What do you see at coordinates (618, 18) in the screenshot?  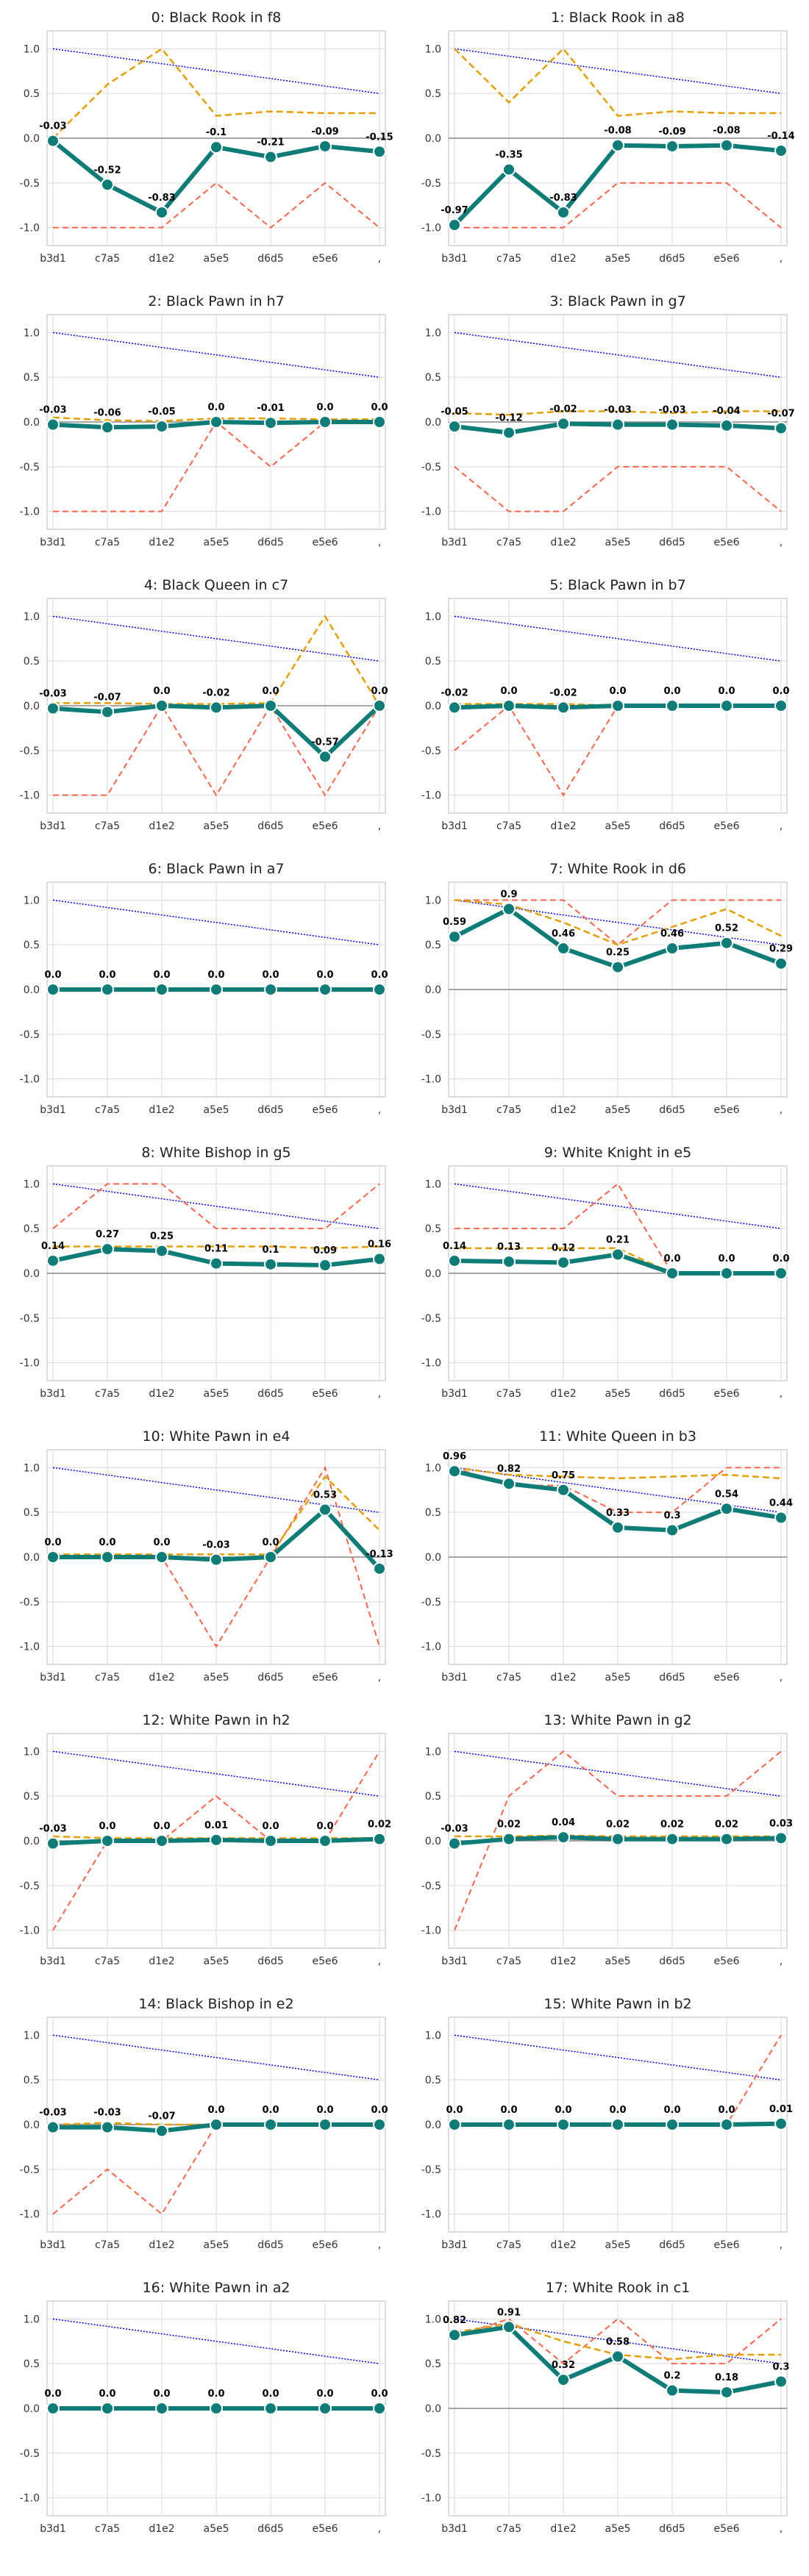 I see `panel-title: 1: Black Rook in a8` at bounding box center [618, 18].